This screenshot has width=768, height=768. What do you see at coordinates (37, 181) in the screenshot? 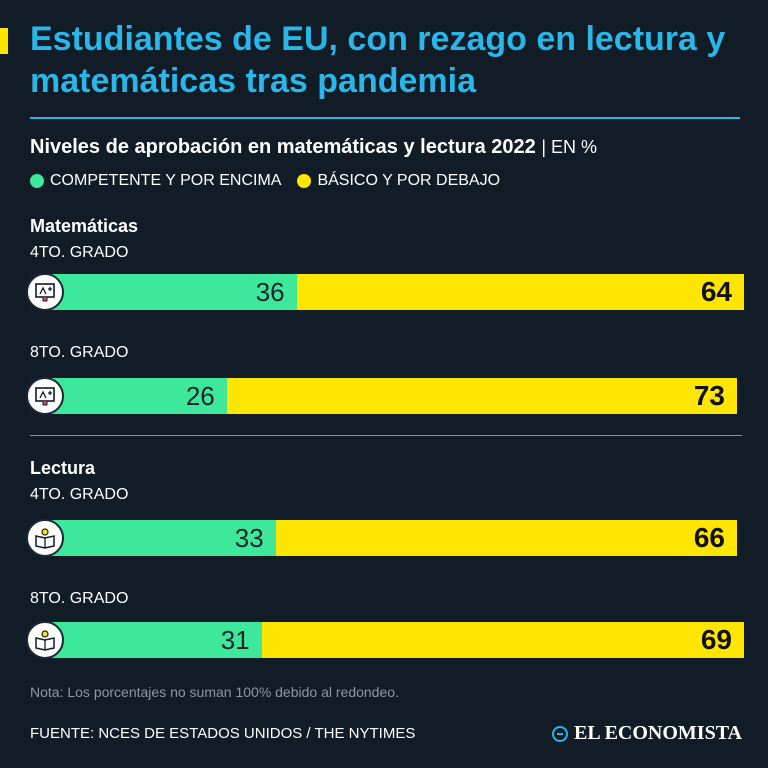
I see `legend-dot-green` at bounding box center [37, 181].